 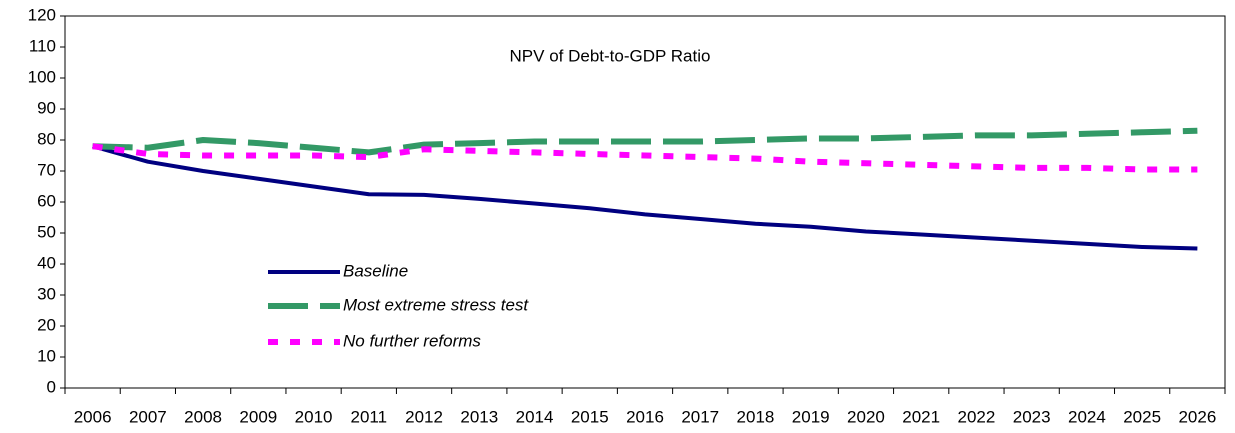 What do you see at coordinates (479, 416) in the screenshot?
I see `x-tick-label: 2013` at bounding box center [479, 416].